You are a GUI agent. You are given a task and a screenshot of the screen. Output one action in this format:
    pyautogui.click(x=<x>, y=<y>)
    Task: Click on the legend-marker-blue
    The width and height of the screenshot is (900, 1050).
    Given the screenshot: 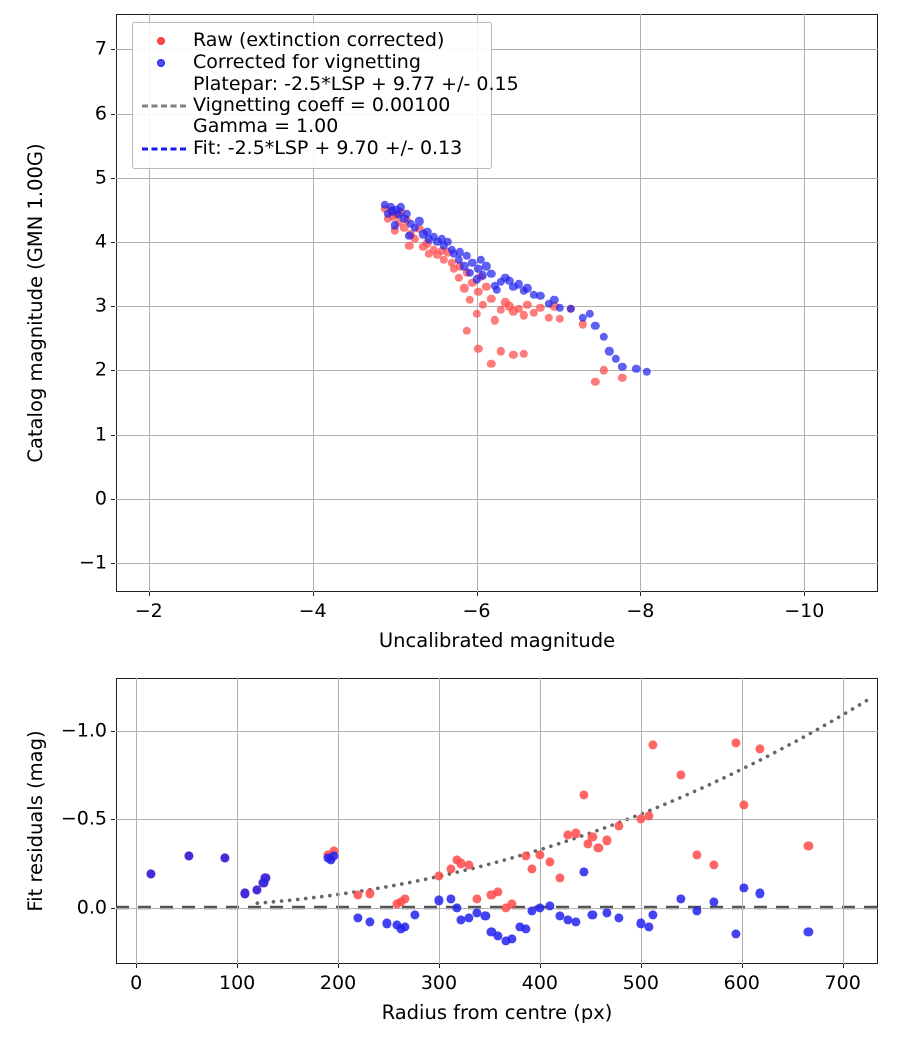 What is the action you would take?
    pyautogui.click(x=164, y=62)
    